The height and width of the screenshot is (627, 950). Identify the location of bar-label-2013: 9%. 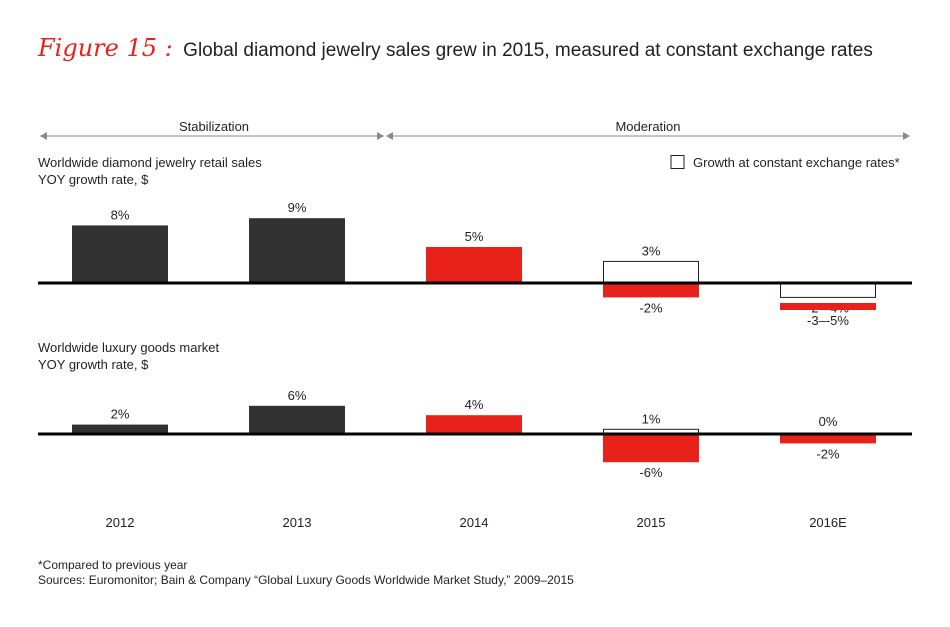
(297, 207).